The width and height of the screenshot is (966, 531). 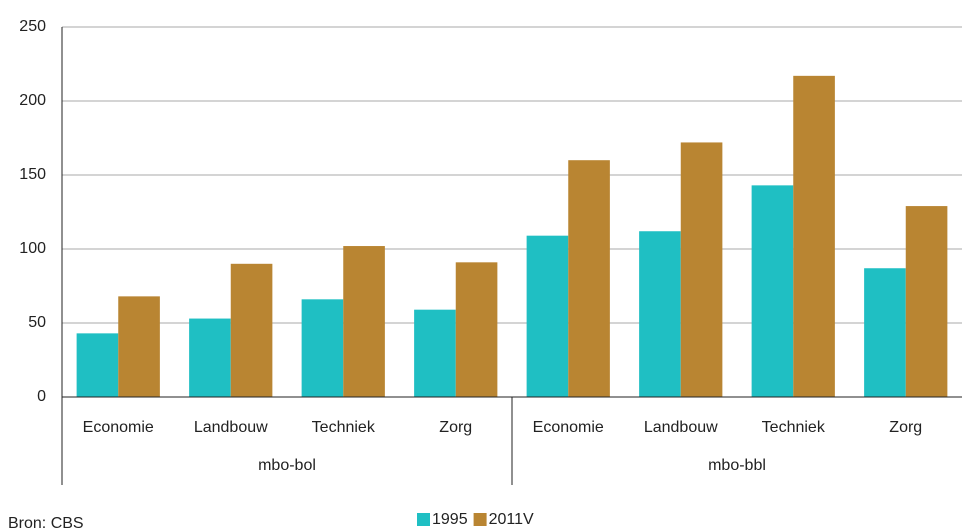 I want to click on y-tick-label: 200, so click(x=32, y=100).